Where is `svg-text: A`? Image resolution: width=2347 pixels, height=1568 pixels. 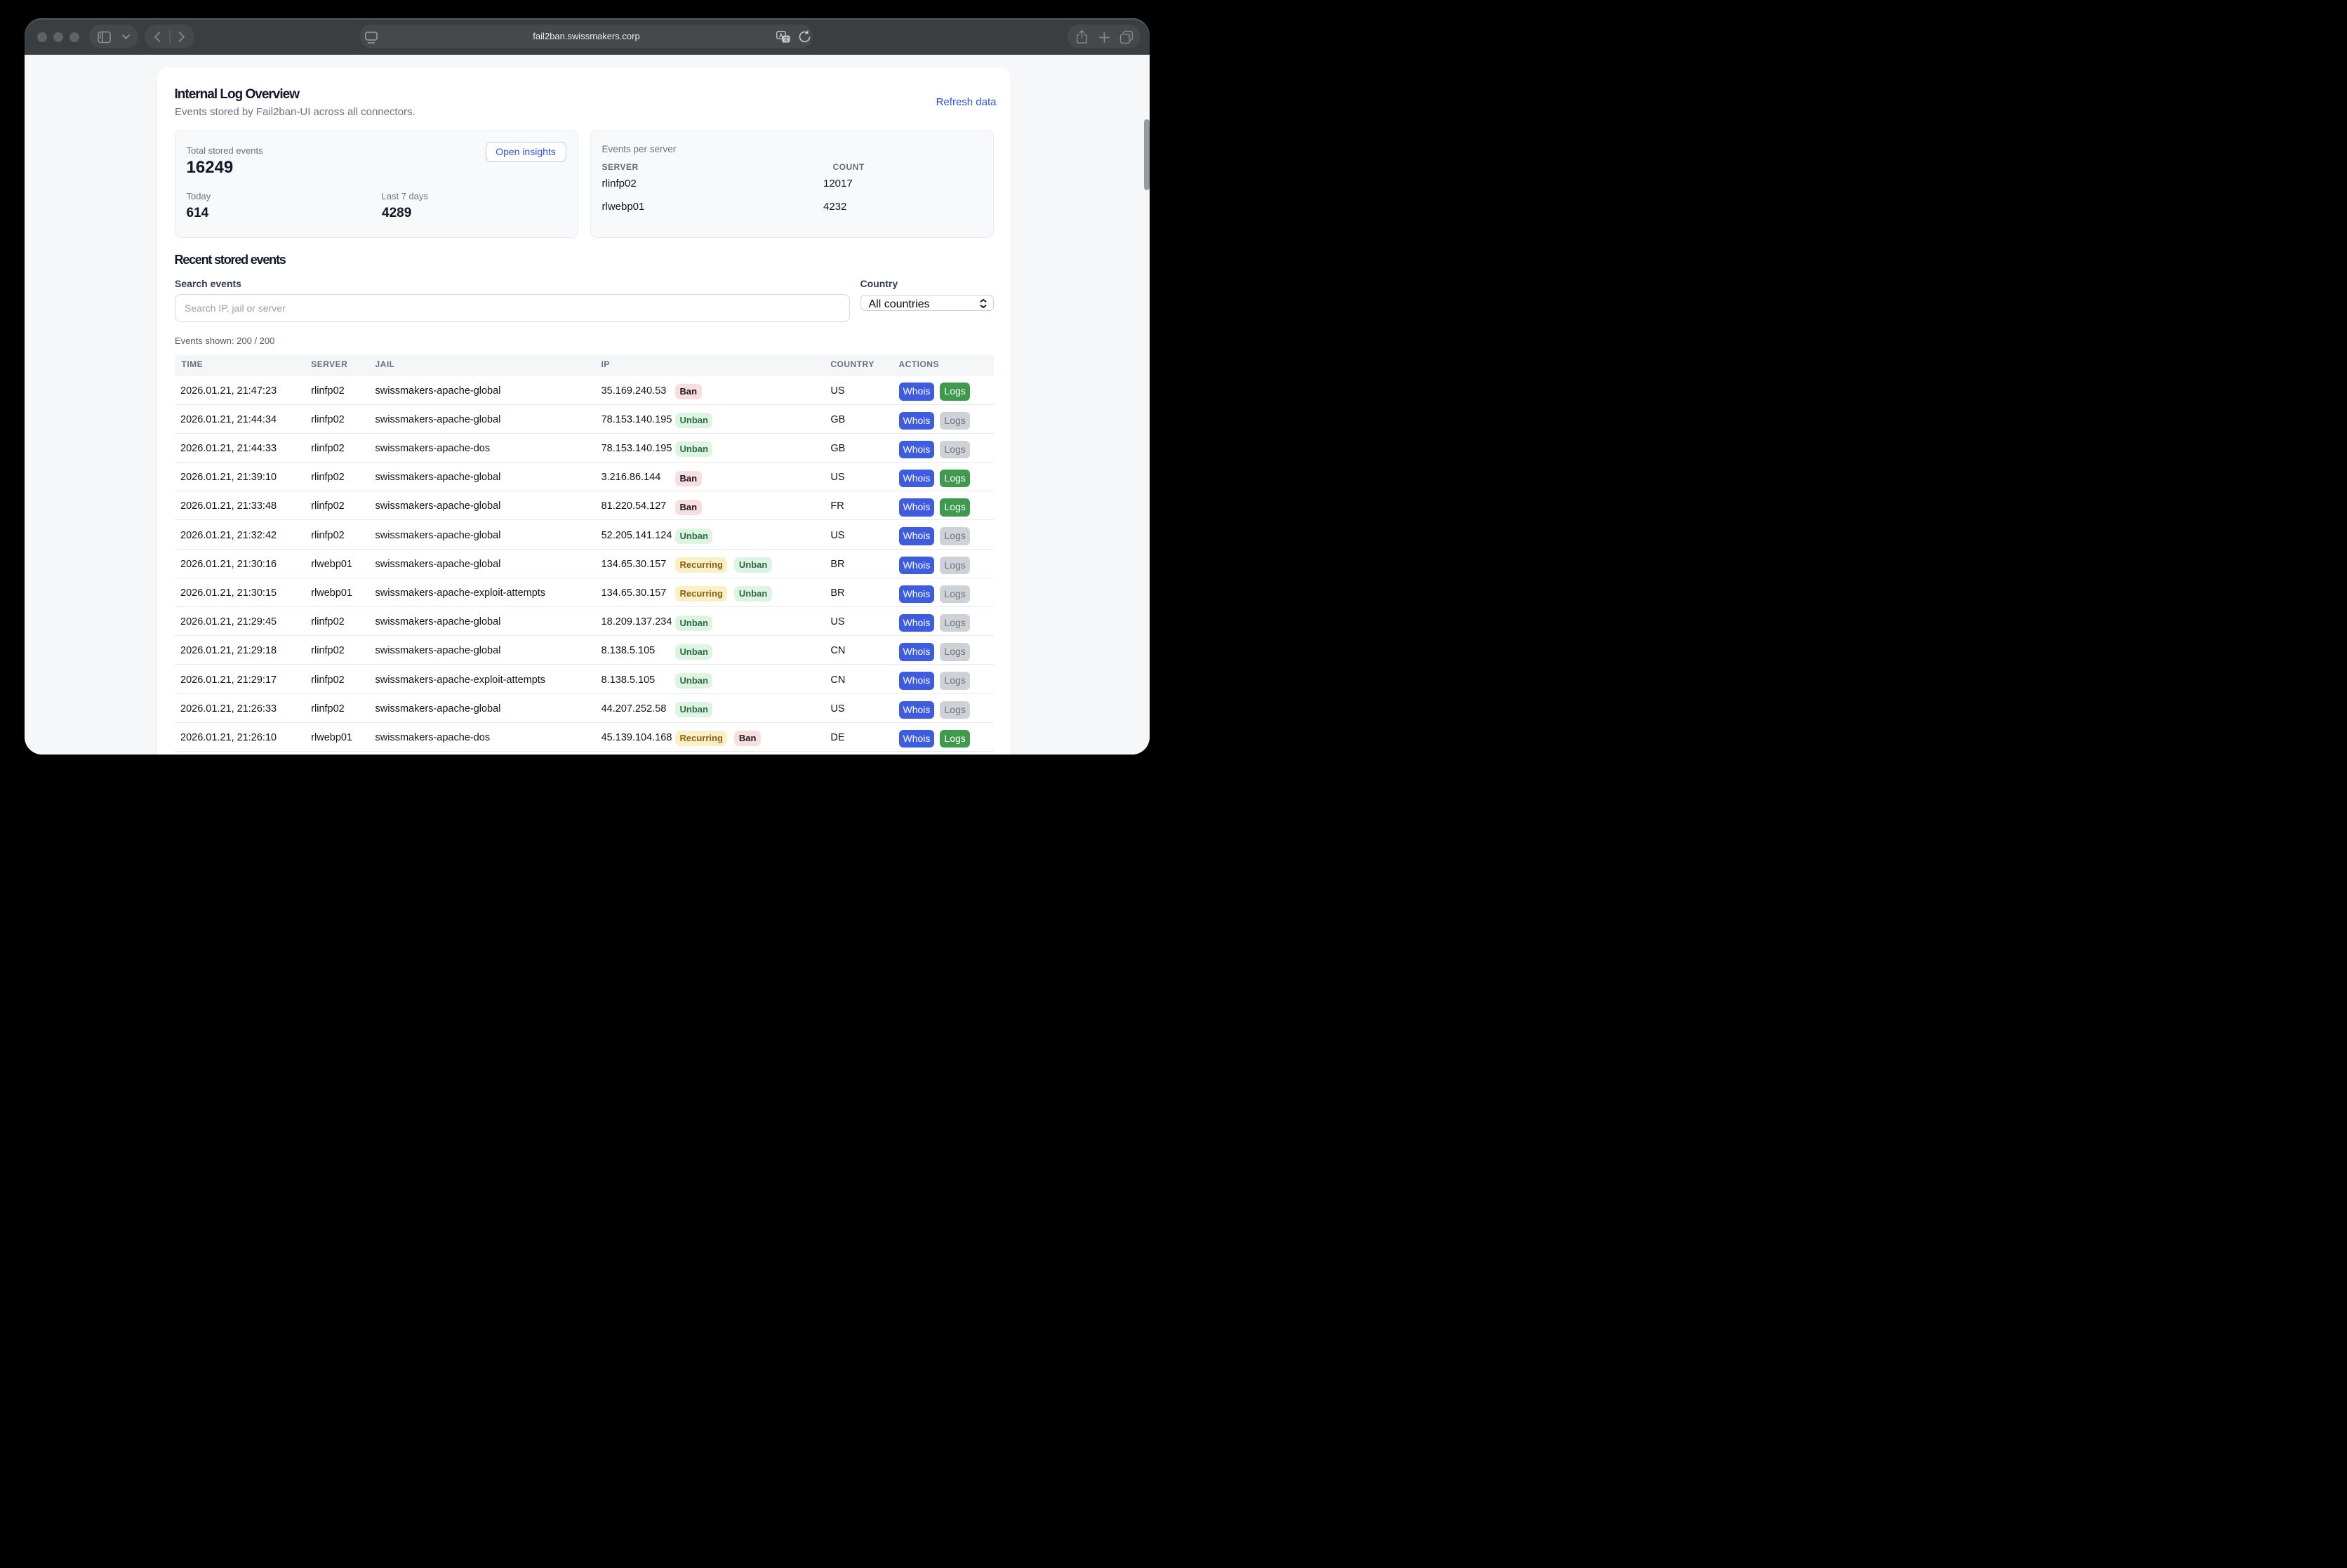
svg-text: A is located at coordinates (781, 35).